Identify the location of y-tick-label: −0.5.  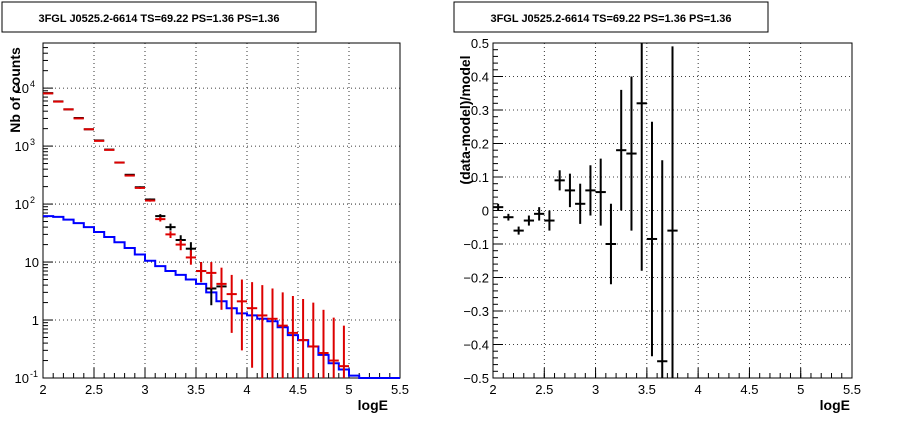
(476, 378).